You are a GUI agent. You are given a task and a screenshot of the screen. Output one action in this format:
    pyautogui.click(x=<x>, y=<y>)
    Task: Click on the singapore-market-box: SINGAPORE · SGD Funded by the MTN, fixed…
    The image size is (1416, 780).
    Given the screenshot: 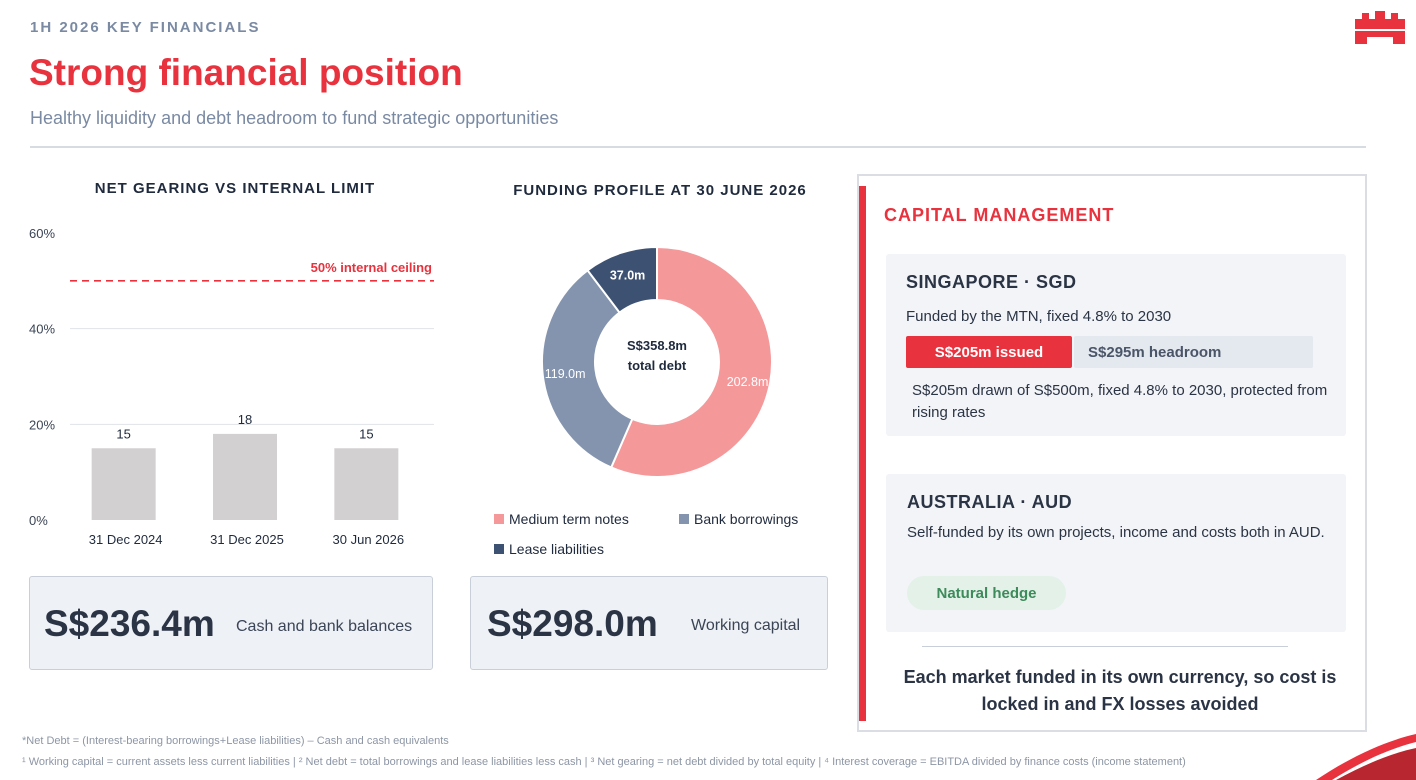 What is the action you would take?
    pyautogui.click(x=1116, y=345)
    